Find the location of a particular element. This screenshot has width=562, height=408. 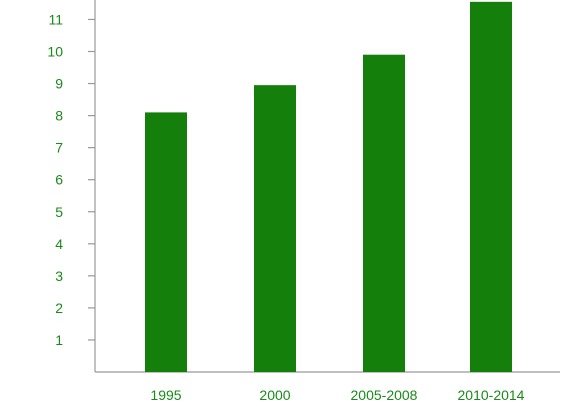

y-tick-label: 1 is located at coordinates (59, 340).